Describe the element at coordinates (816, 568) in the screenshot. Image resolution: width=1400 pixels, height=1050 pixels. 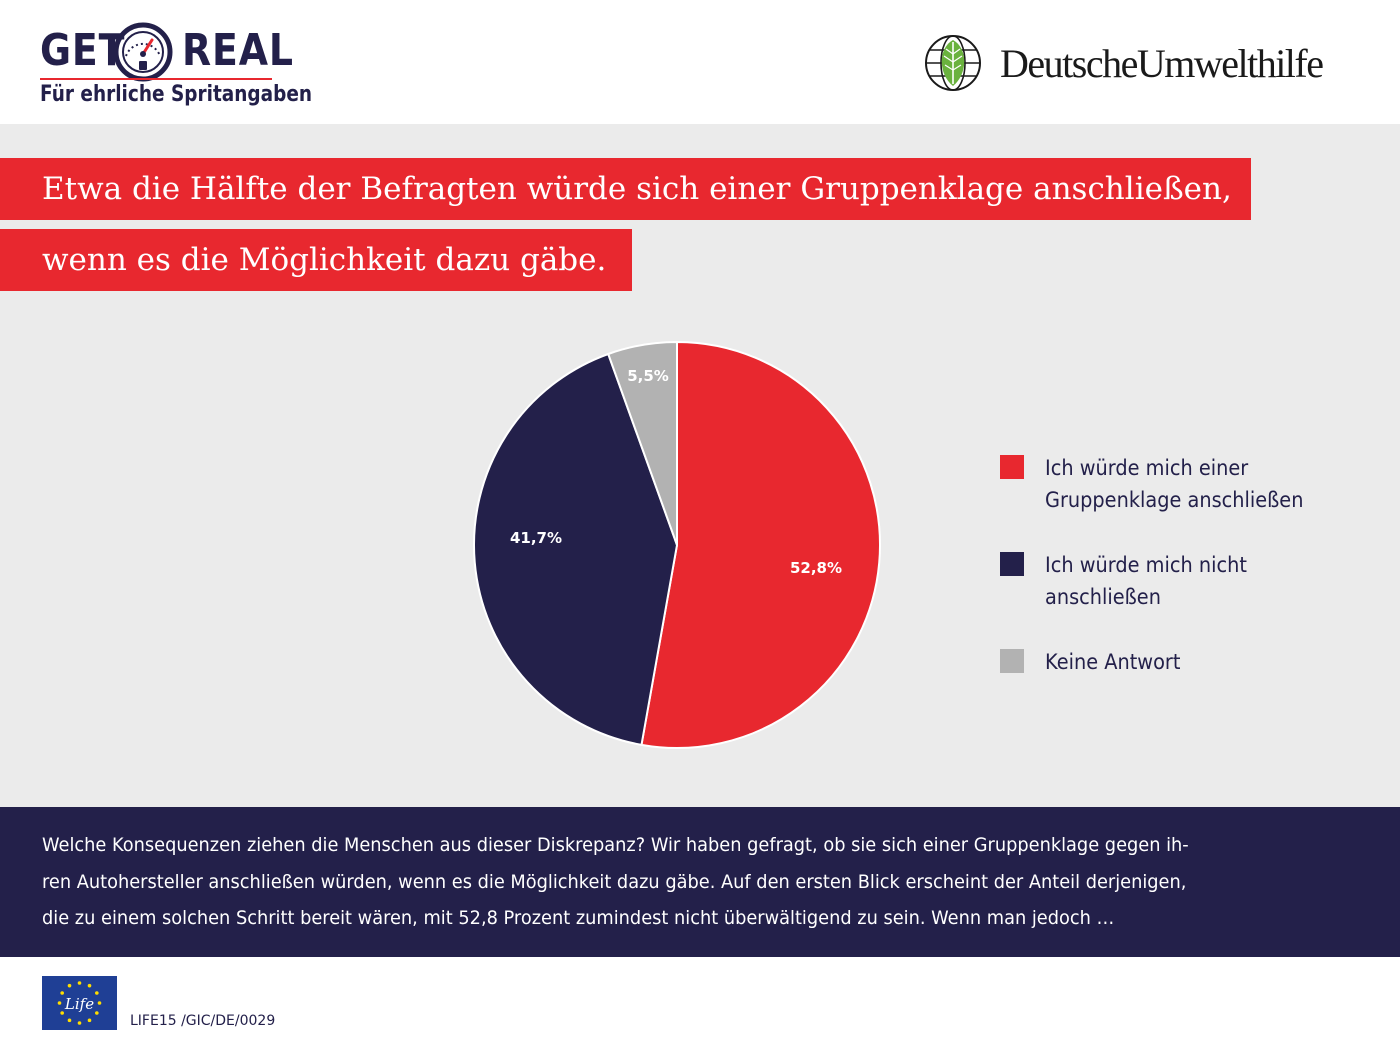
I see `pie-slice-label: 52,8%` at that location.